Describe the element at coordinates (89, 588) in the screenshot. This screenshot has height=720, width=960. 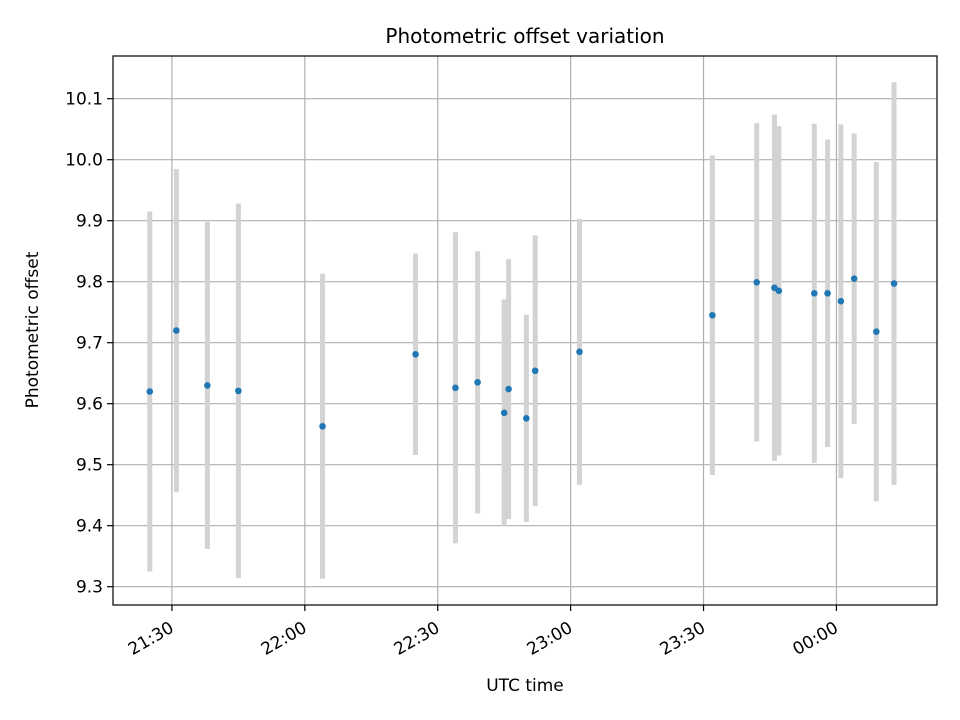
I see `y-tick-label: 9.3` at that location.